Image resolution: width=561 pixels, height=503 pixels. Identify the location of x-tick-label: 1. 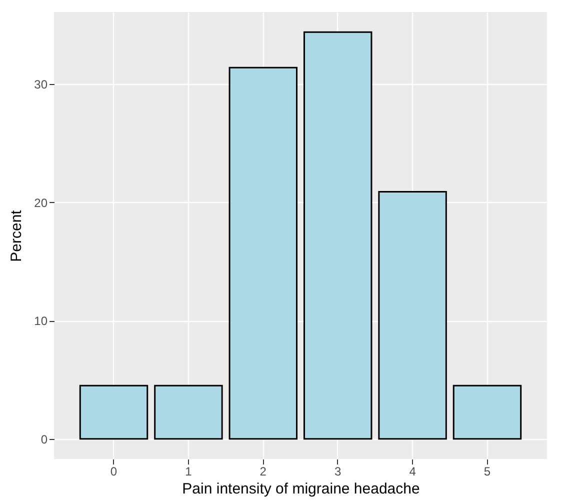
(188, 471).